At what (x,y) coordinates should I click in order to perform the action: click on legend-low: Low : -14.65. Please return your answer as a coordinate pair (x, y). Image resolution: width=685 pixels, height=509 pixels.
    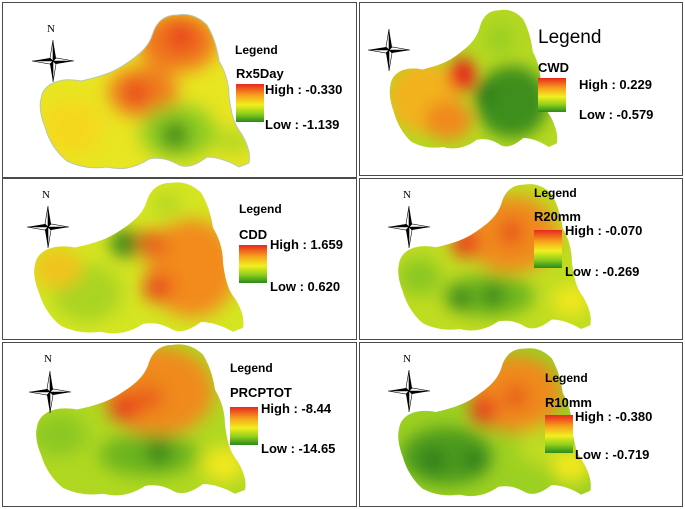
    Looking at the image, I should click on (298, 448).